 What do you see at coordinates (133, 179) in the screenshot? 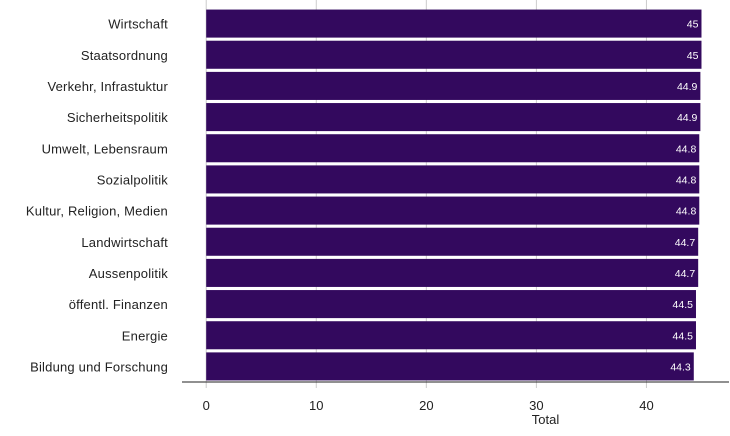
I see `category-label: Sozialpolitik` at bounding box center [133, 179].